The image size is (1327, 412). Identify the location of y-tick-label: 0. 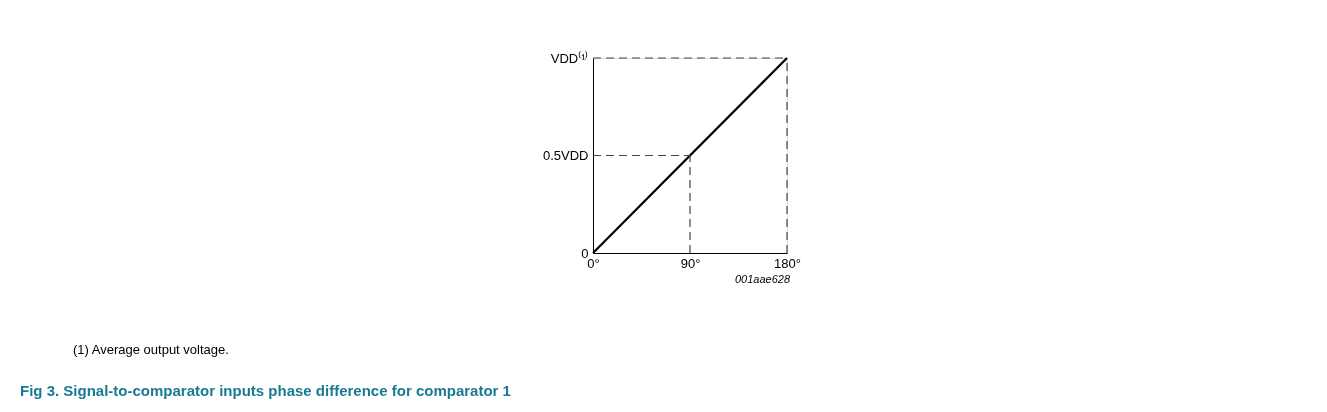
(585, 253).